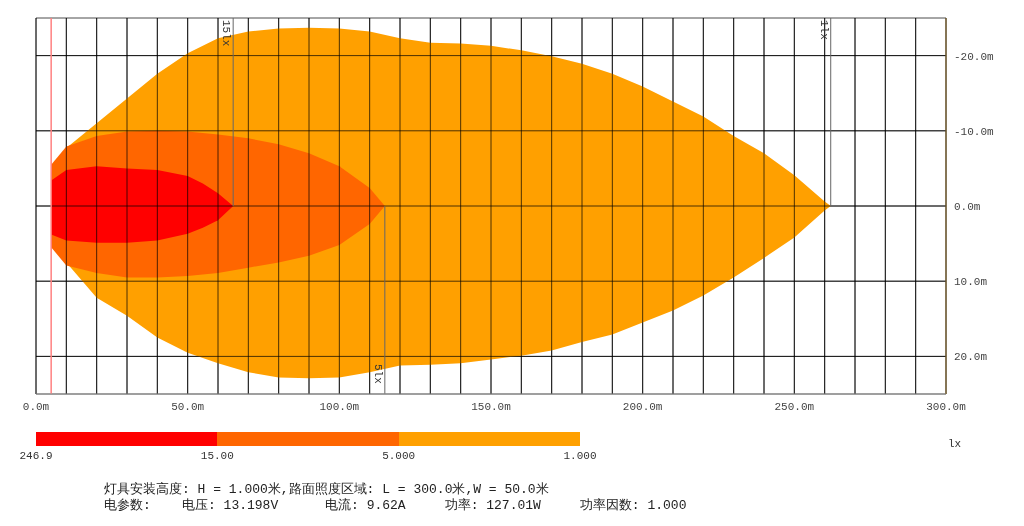  Describe the element at coordinates (955, 444) in the screenshot. I see `color-bar-title: lx` at that location.